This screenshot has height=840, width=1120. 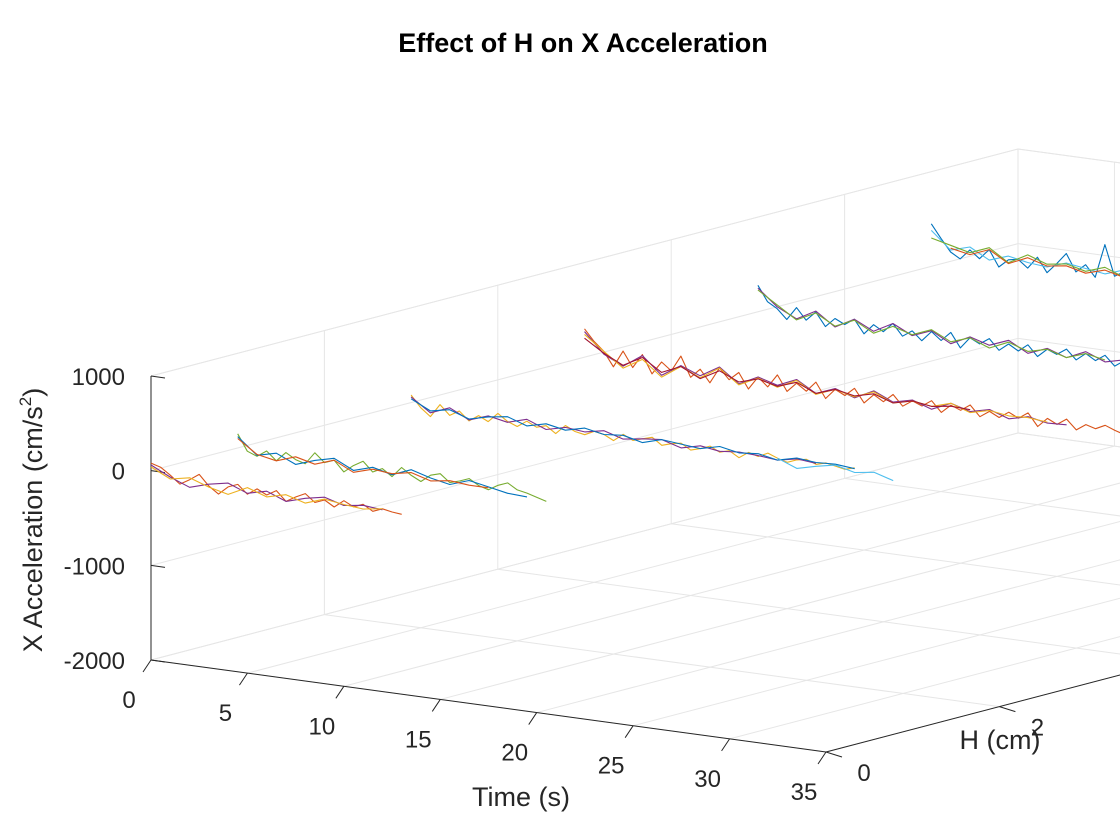 What do you see at coordinates (863, 773) in the screenshot?
I see `y-tick-label: 0` at bounding box center [863, 773].